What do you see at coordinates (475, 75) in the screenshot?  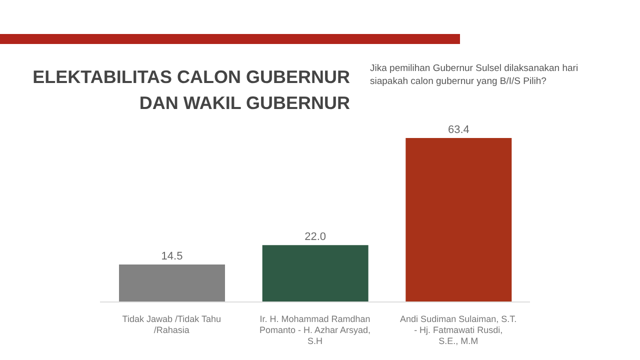 I see `chart-subtitle: Jika pemilihan Gubernur Sulsel dilaksanakan hari siapakah calon gubernur yang B/I/S Pilih?` at bounding box center [475, 75].